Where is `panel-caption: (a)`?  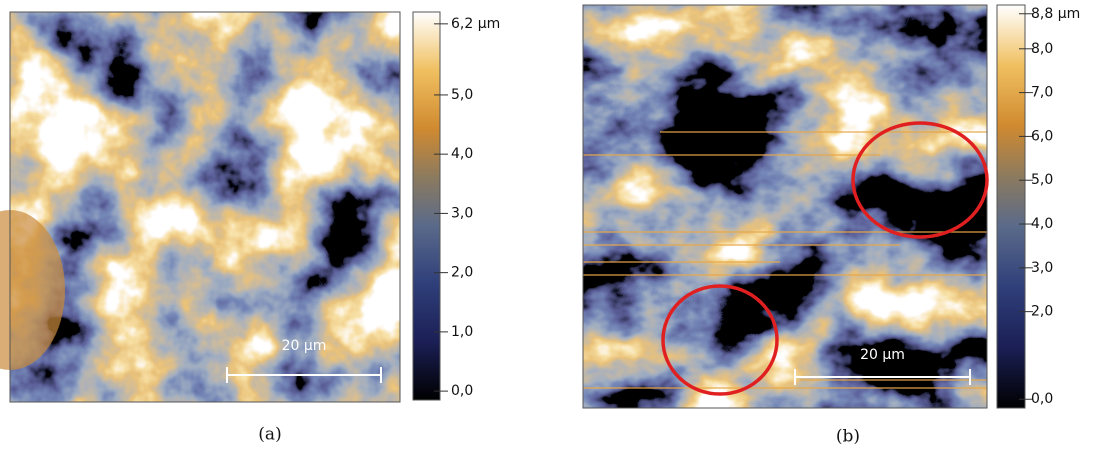 panel-caption: (a) is located at coordinates (269, 435).